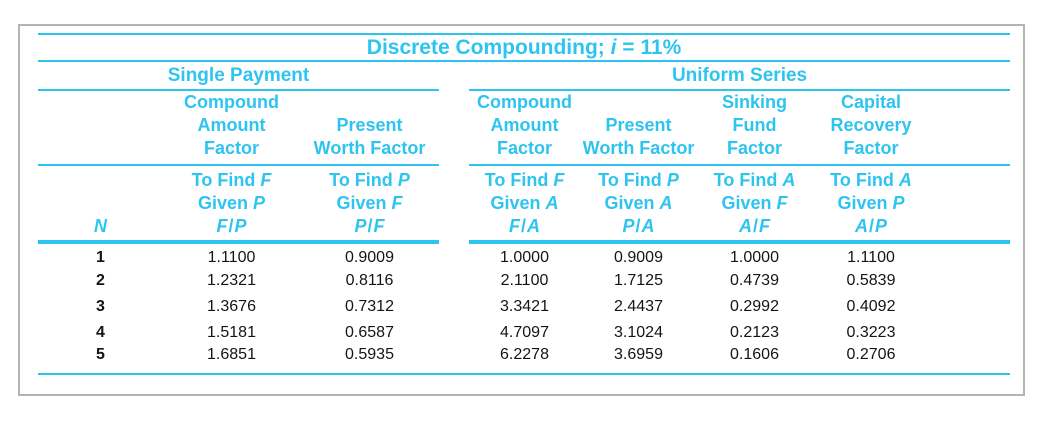  I want to click on table-row: 3 1.3676 0.7312 3.3421 2.4437 0.2992 0.4092, so click(524, 307).